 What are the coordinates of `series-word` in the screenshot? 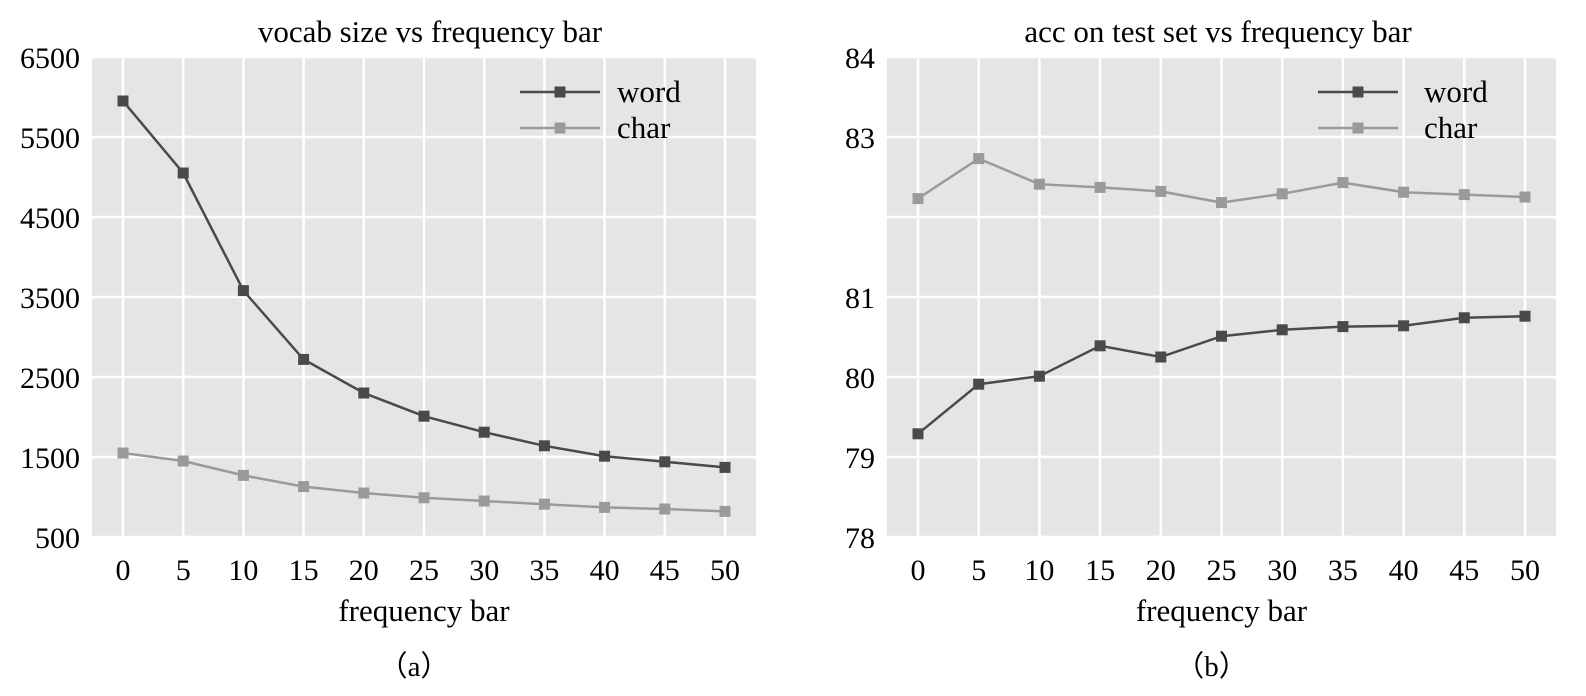 It's located at (1221, 375).